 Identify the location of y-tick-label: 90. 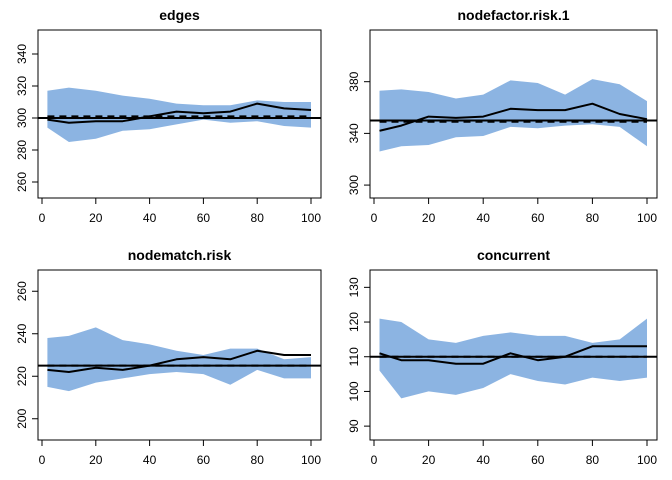
(354, 426).